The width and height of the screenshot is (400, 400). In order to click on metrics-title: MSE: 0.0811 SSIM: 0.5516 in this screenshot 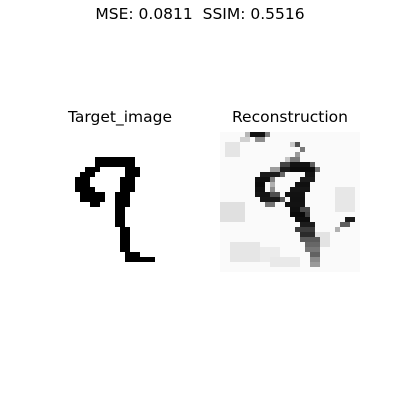, I will do `click(200, 14)`.